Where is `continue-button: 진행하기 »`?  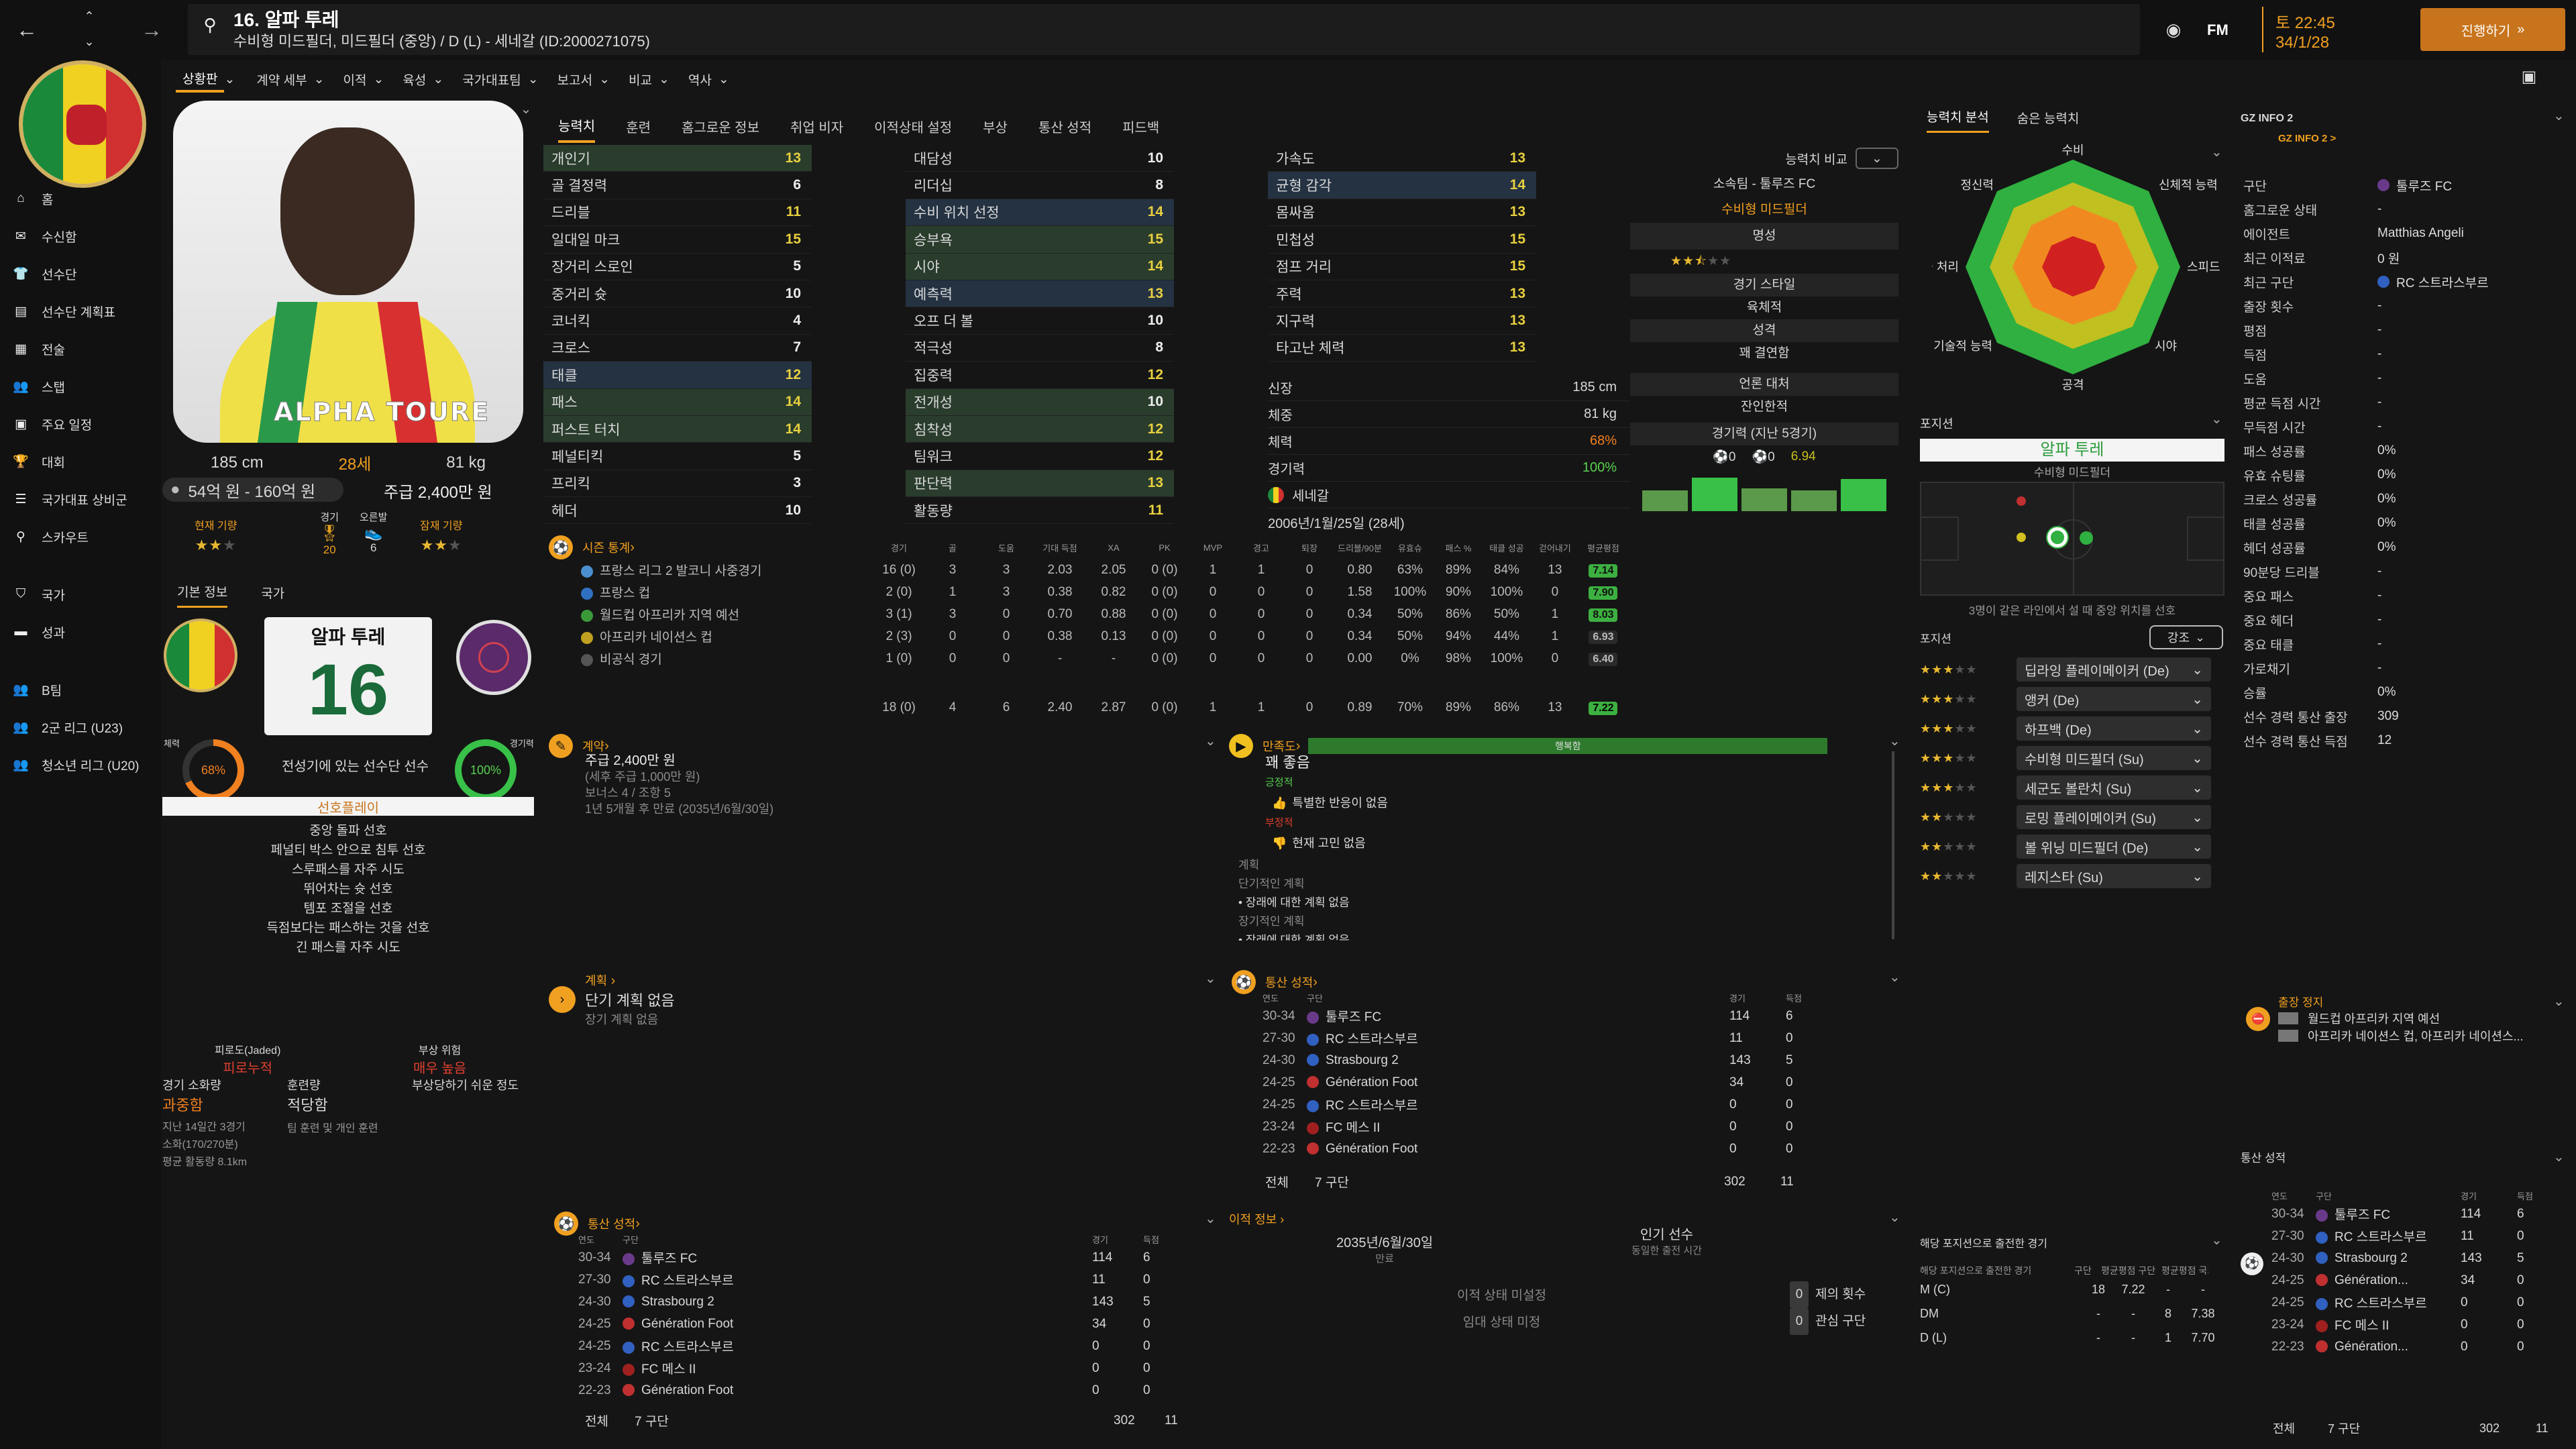 continue-button: 진행하기 » is located at coordinates (2492, 29).